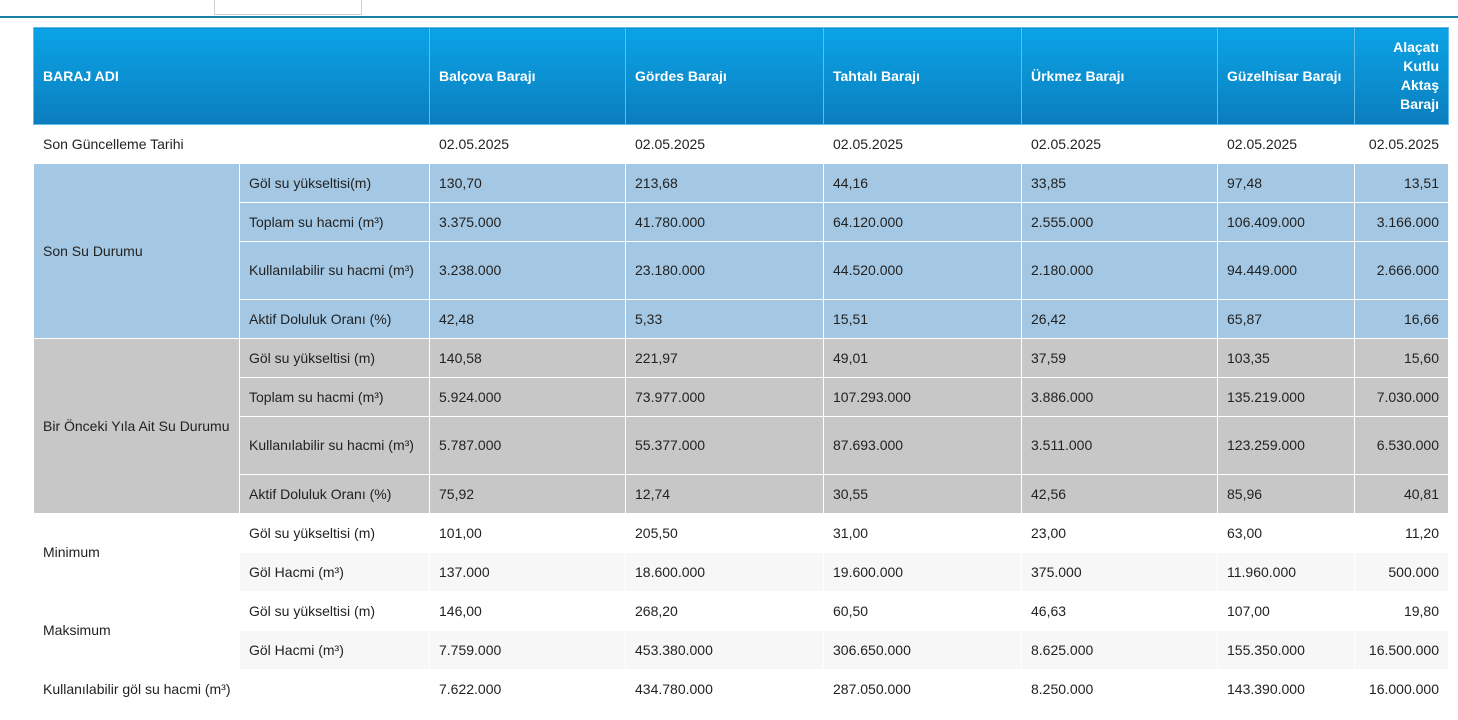 This screenshot has height=720, width=1458. What do you see at coordinates (1286, 572) in the screenshot?
I see `cell-value: 11.960.000` at bounding box center [1286, 572].